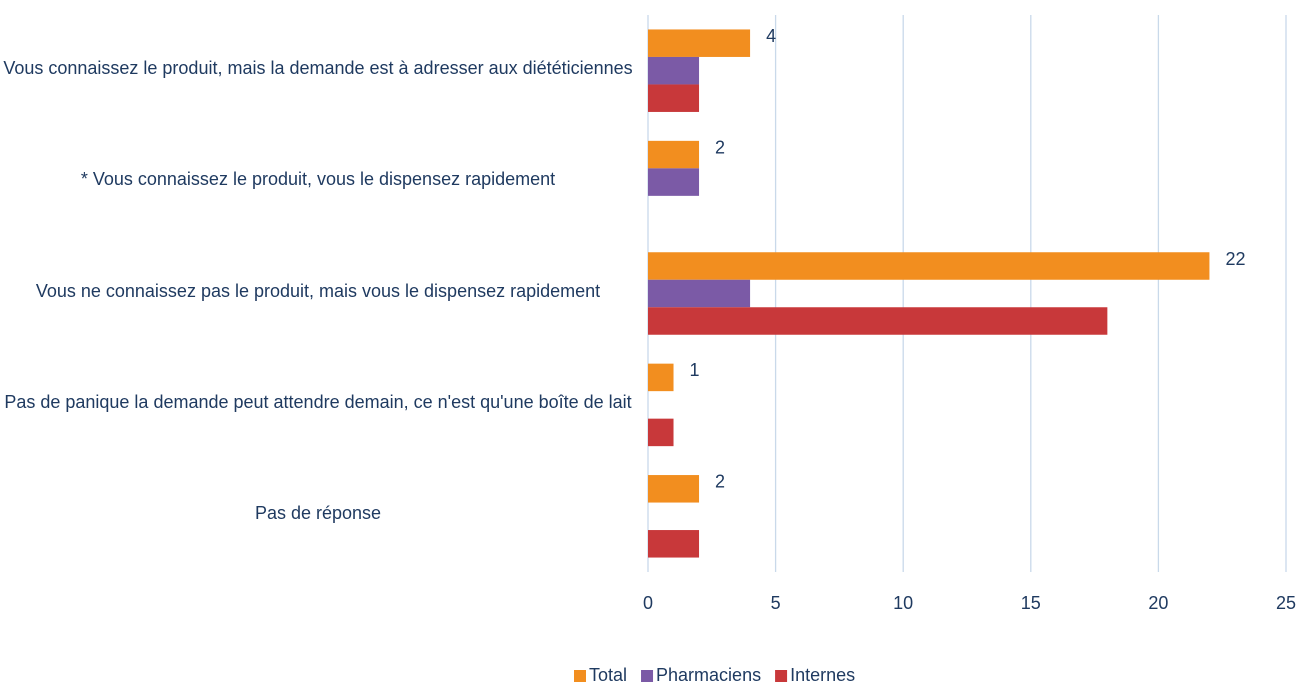 This screenshot has height=686, width=1312. I want to click on x-tick-label: 5, so click(776, 603).